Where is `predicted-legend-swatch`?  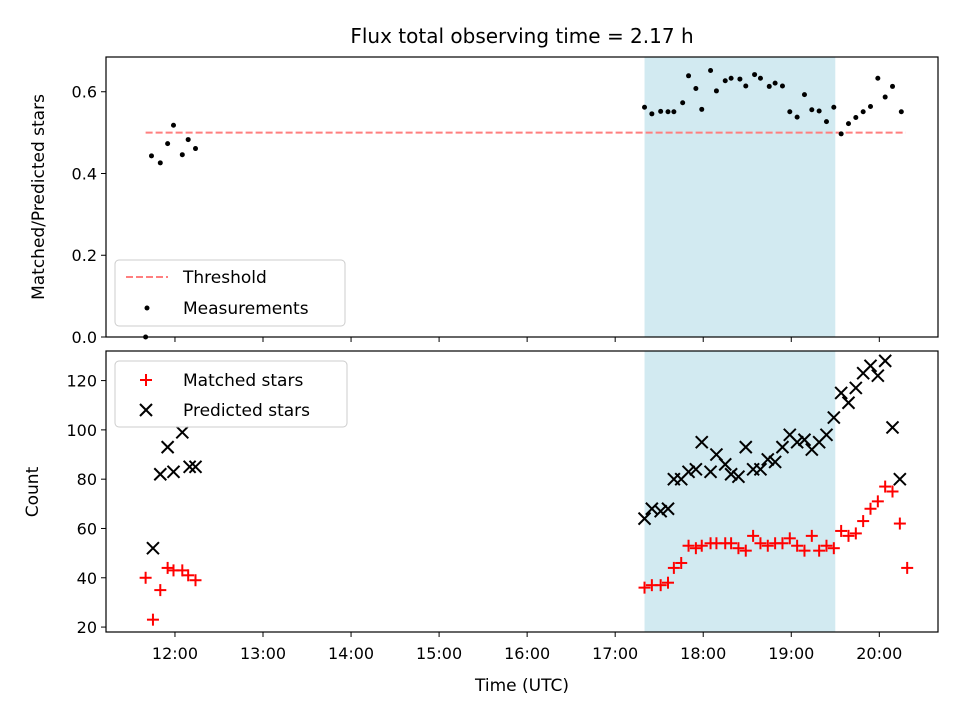
predicted-legend-swatch is located at coordinates (146, 410).